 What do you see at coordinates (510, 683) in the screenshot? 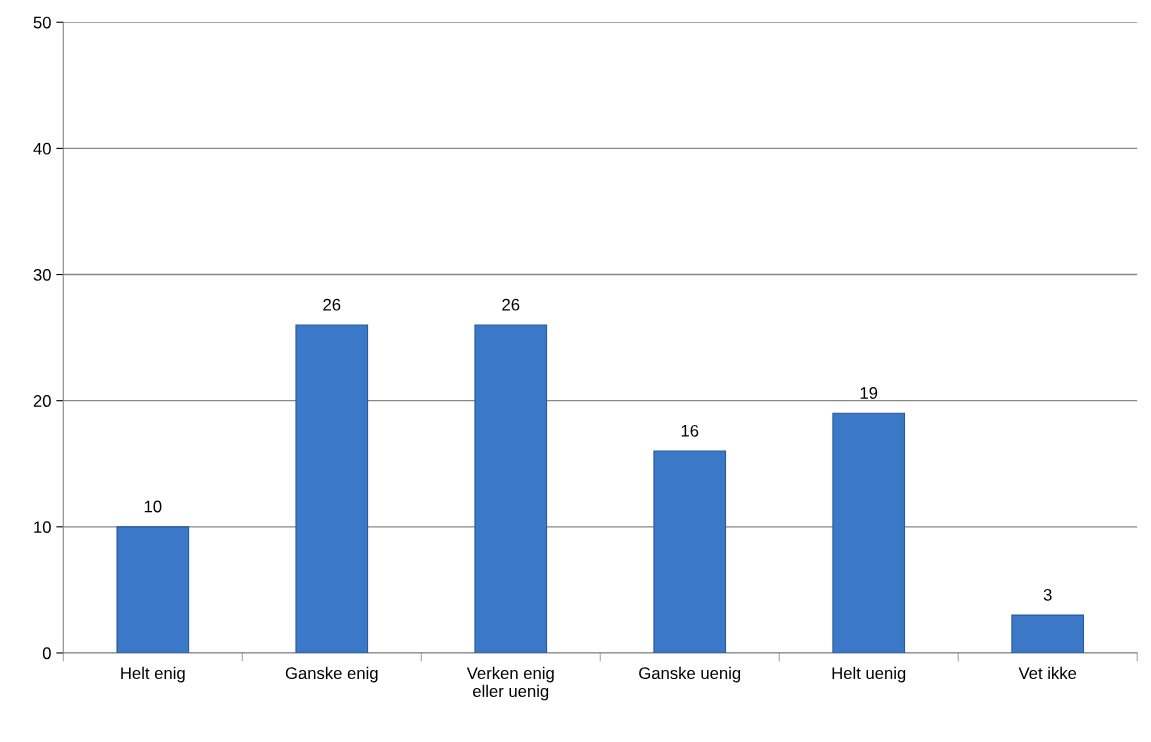
I see `x-tick-label: Verken enig eller uenig` at bounding box center [510, 683].